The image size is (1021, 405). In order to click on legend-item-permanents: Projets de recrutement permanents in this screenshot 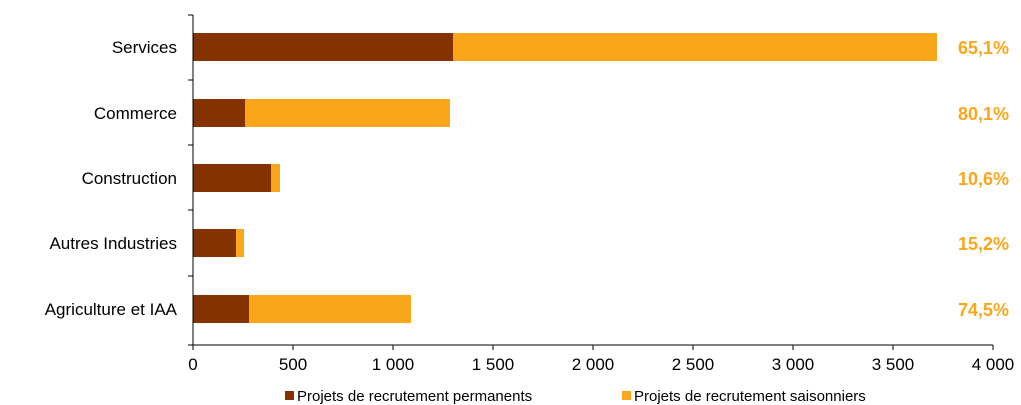, I will do `click(408, 396)`.